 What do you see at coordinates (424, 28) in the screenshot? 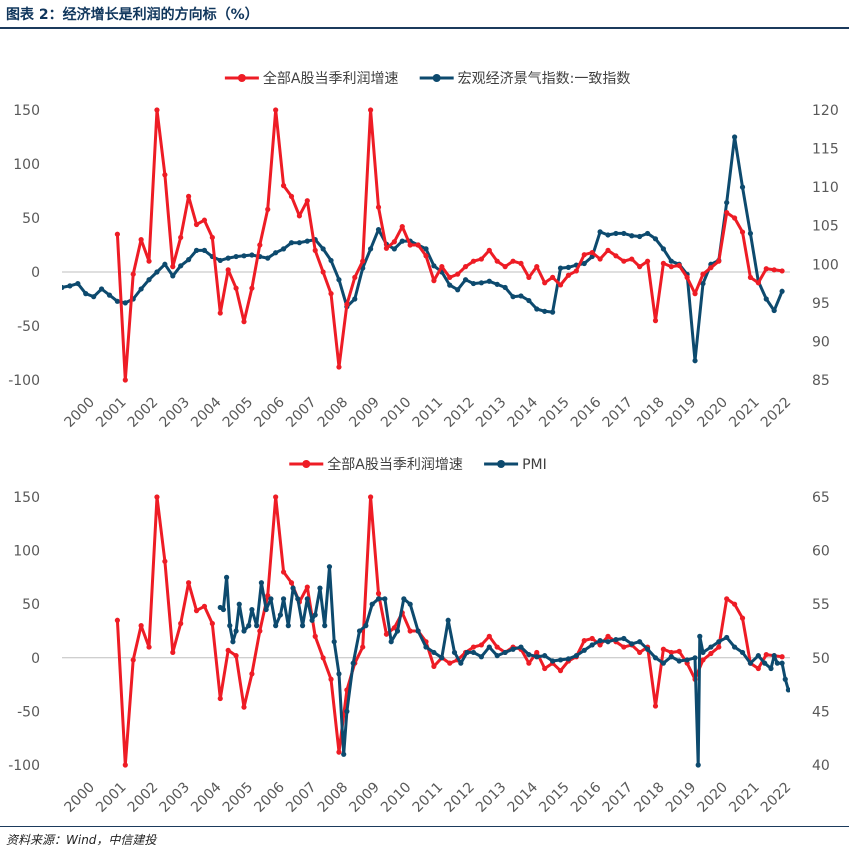
I see `title-divider` at bounding box center [424, 28].